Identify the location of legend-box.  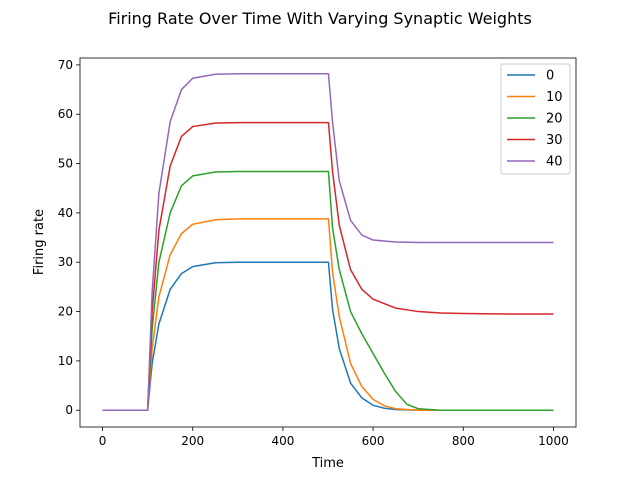
(535, 119).